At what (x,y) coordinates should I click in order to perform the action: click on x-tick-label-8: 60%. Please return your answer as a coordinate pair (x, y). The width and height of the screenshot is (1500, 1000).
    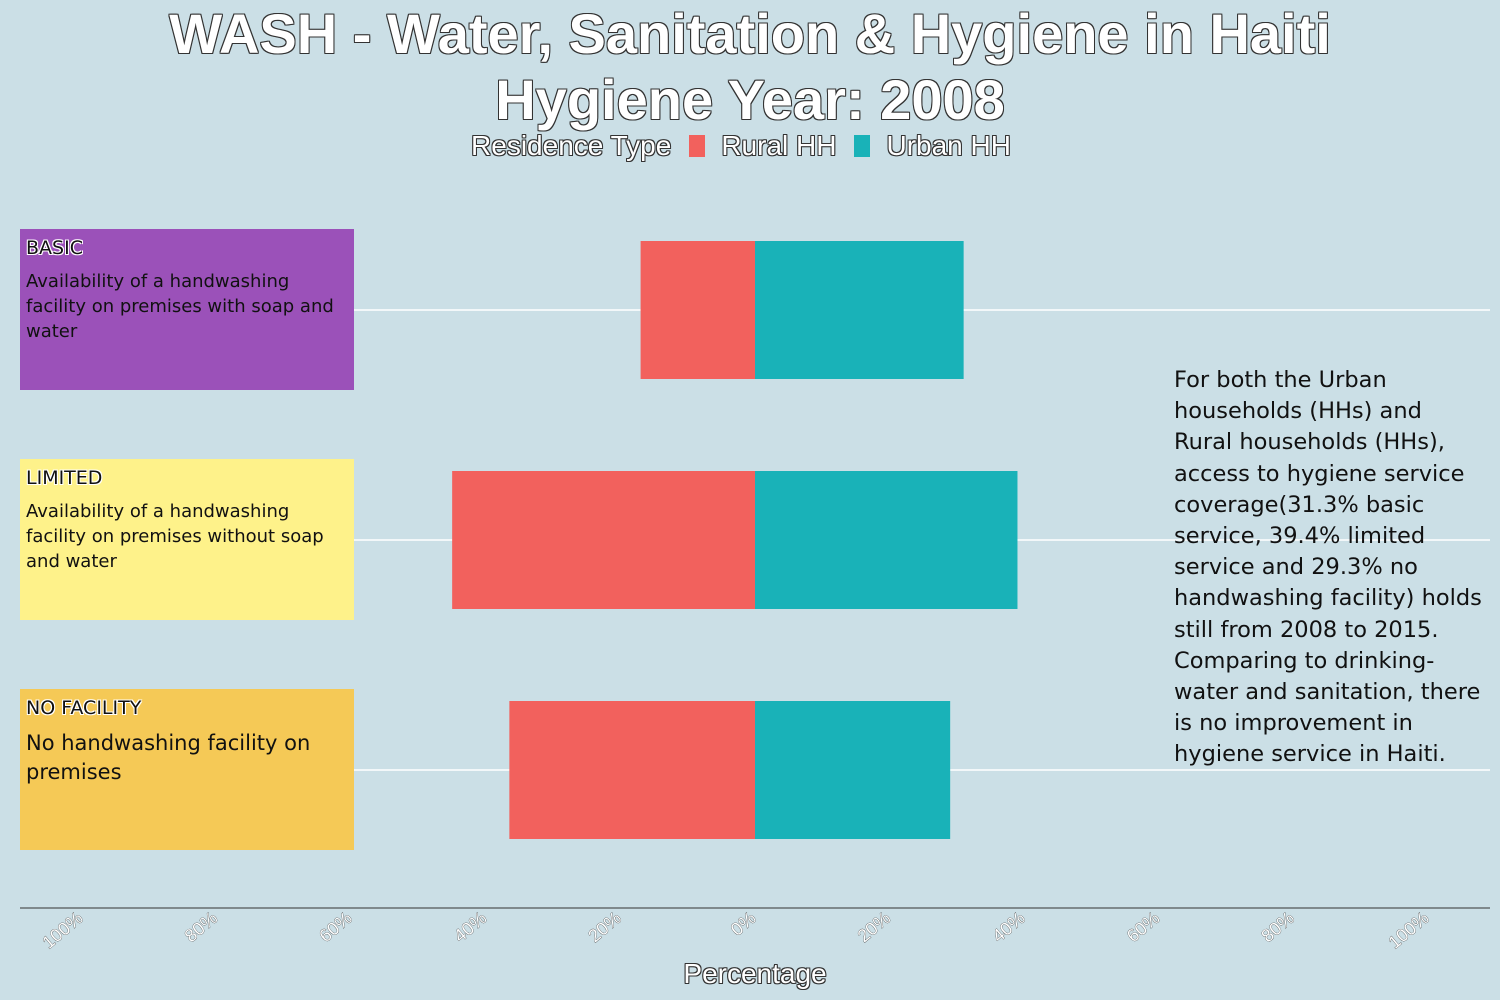
    Looking at the image, I should click on (1143, 927).